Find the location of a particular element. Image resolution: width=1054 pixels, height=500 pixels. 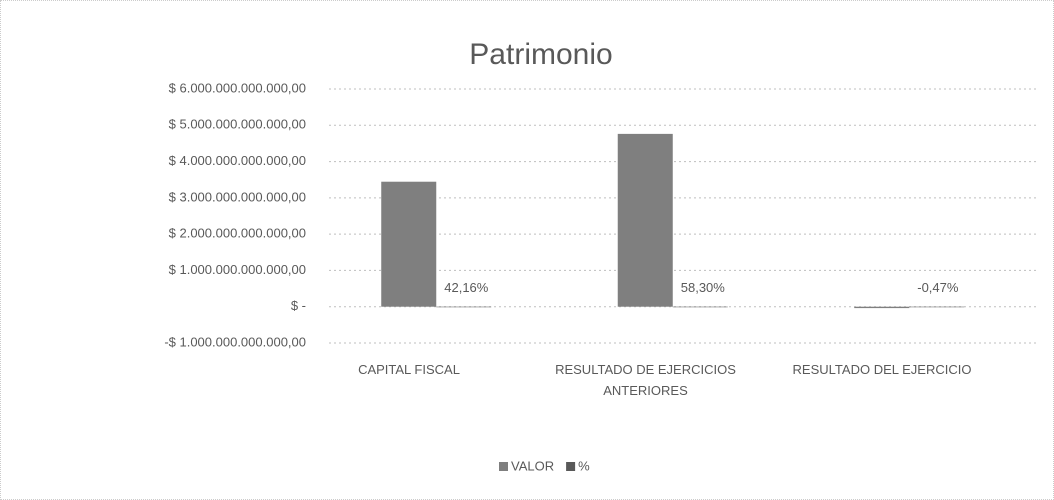

legend-label: VALOR is located at coordinates (532, 465).